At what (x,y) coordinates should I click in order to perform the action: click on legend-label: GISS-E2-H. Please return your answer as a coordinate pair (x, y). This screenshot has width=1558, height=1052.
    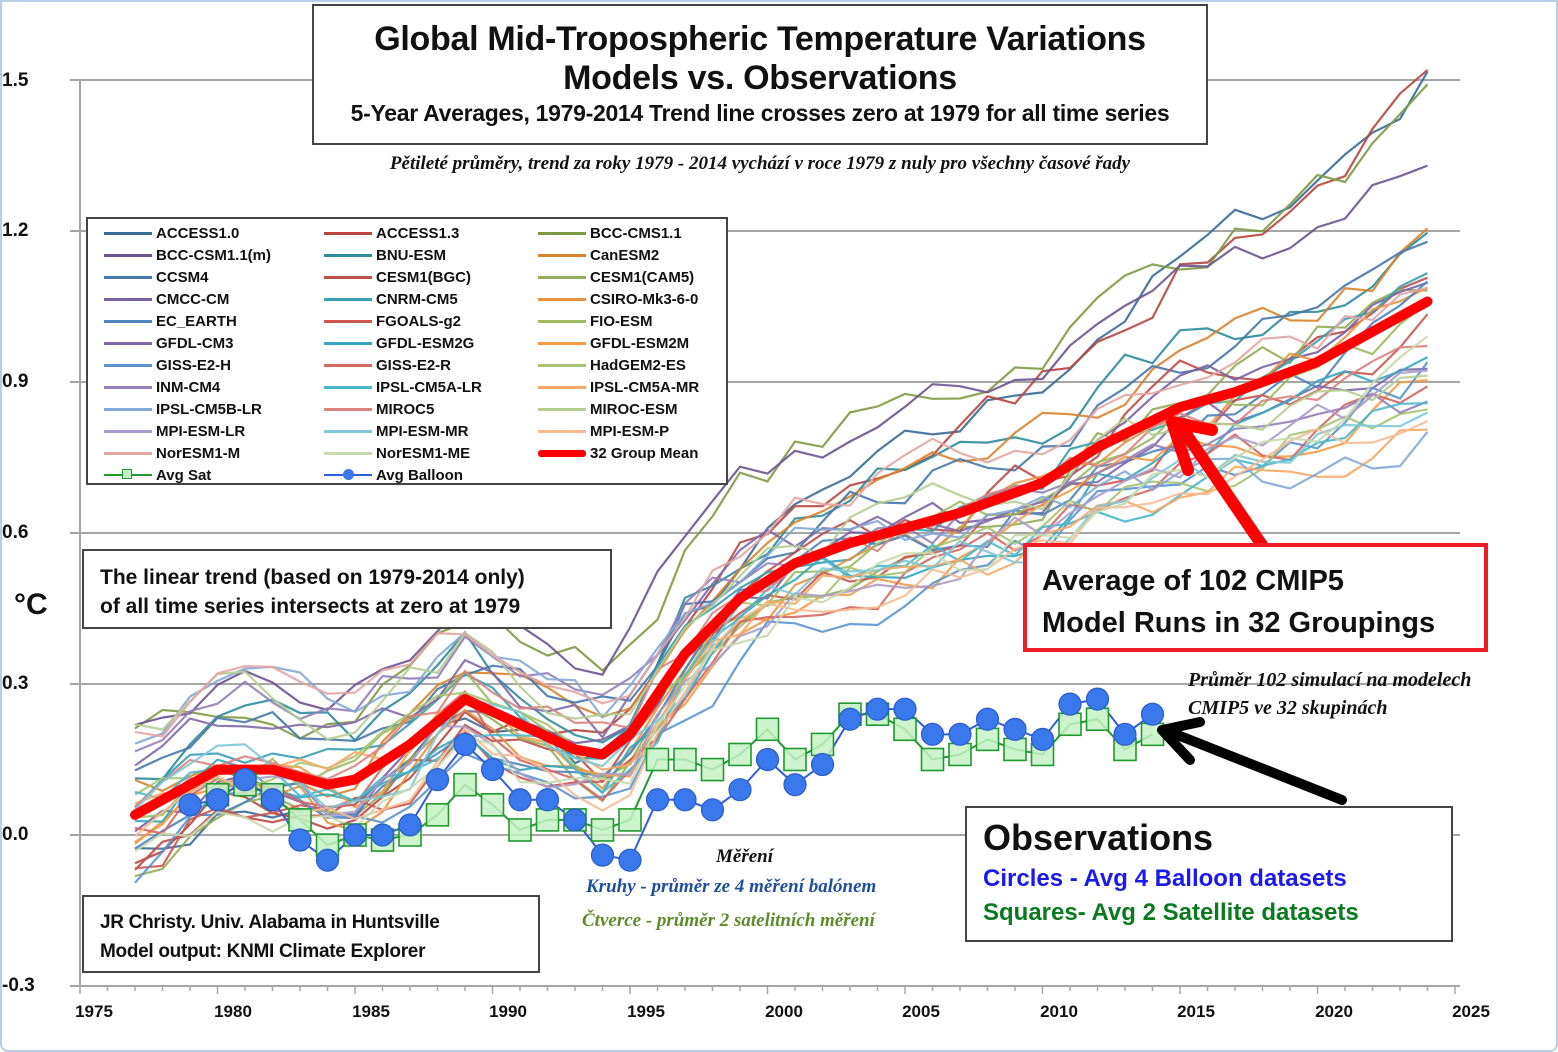
    Looking at the image, I should click on (194, 365).